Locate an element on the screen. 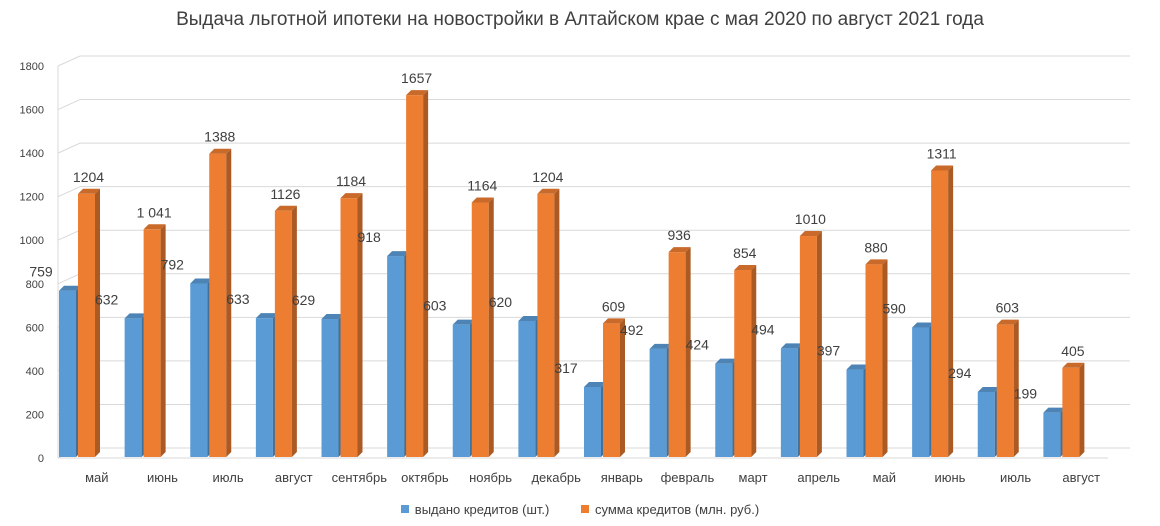 This screenshot has width=1160, height=526. y-tick-label: 1800 is located at coordinates (32, 67).